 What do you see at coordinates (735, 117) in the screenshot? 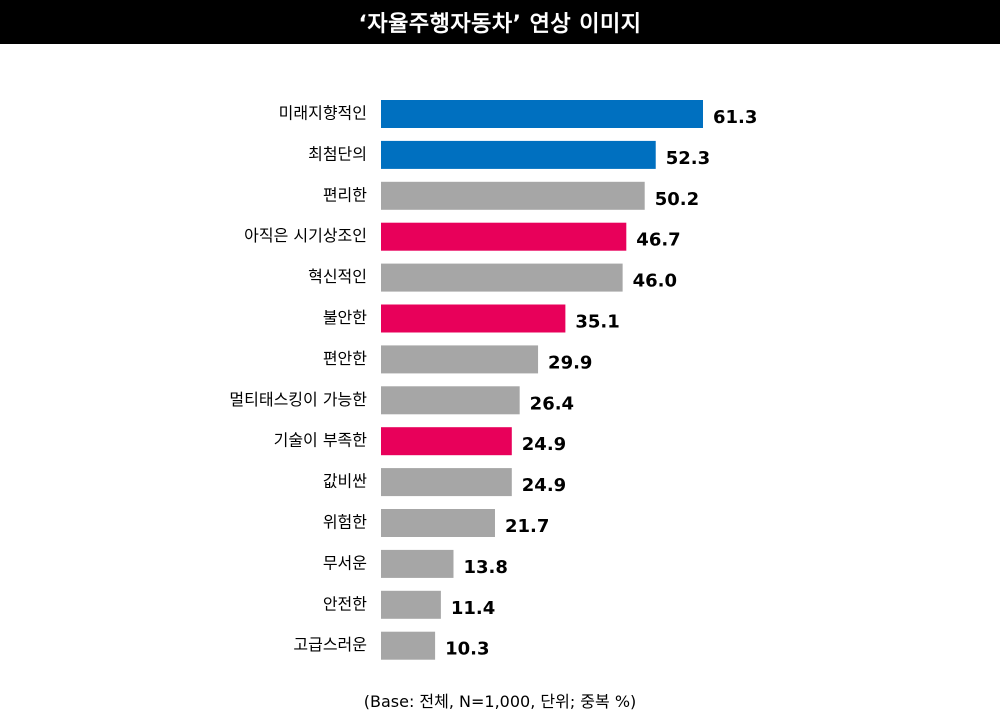
I see `value-label: 61.3` at bounding box center [735, 117].